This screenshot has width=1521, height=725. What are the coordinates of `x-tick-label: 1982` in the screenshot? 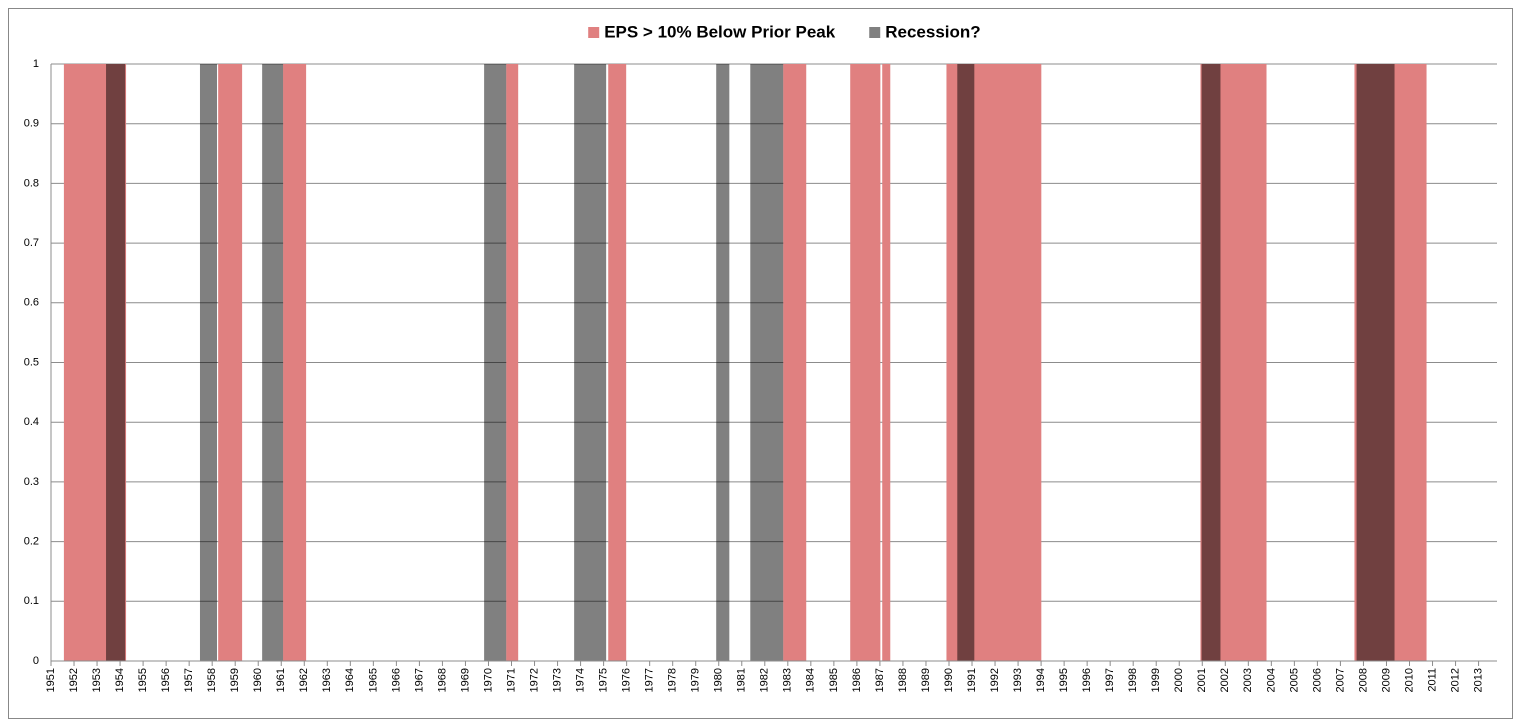 It's located at (765, 680).